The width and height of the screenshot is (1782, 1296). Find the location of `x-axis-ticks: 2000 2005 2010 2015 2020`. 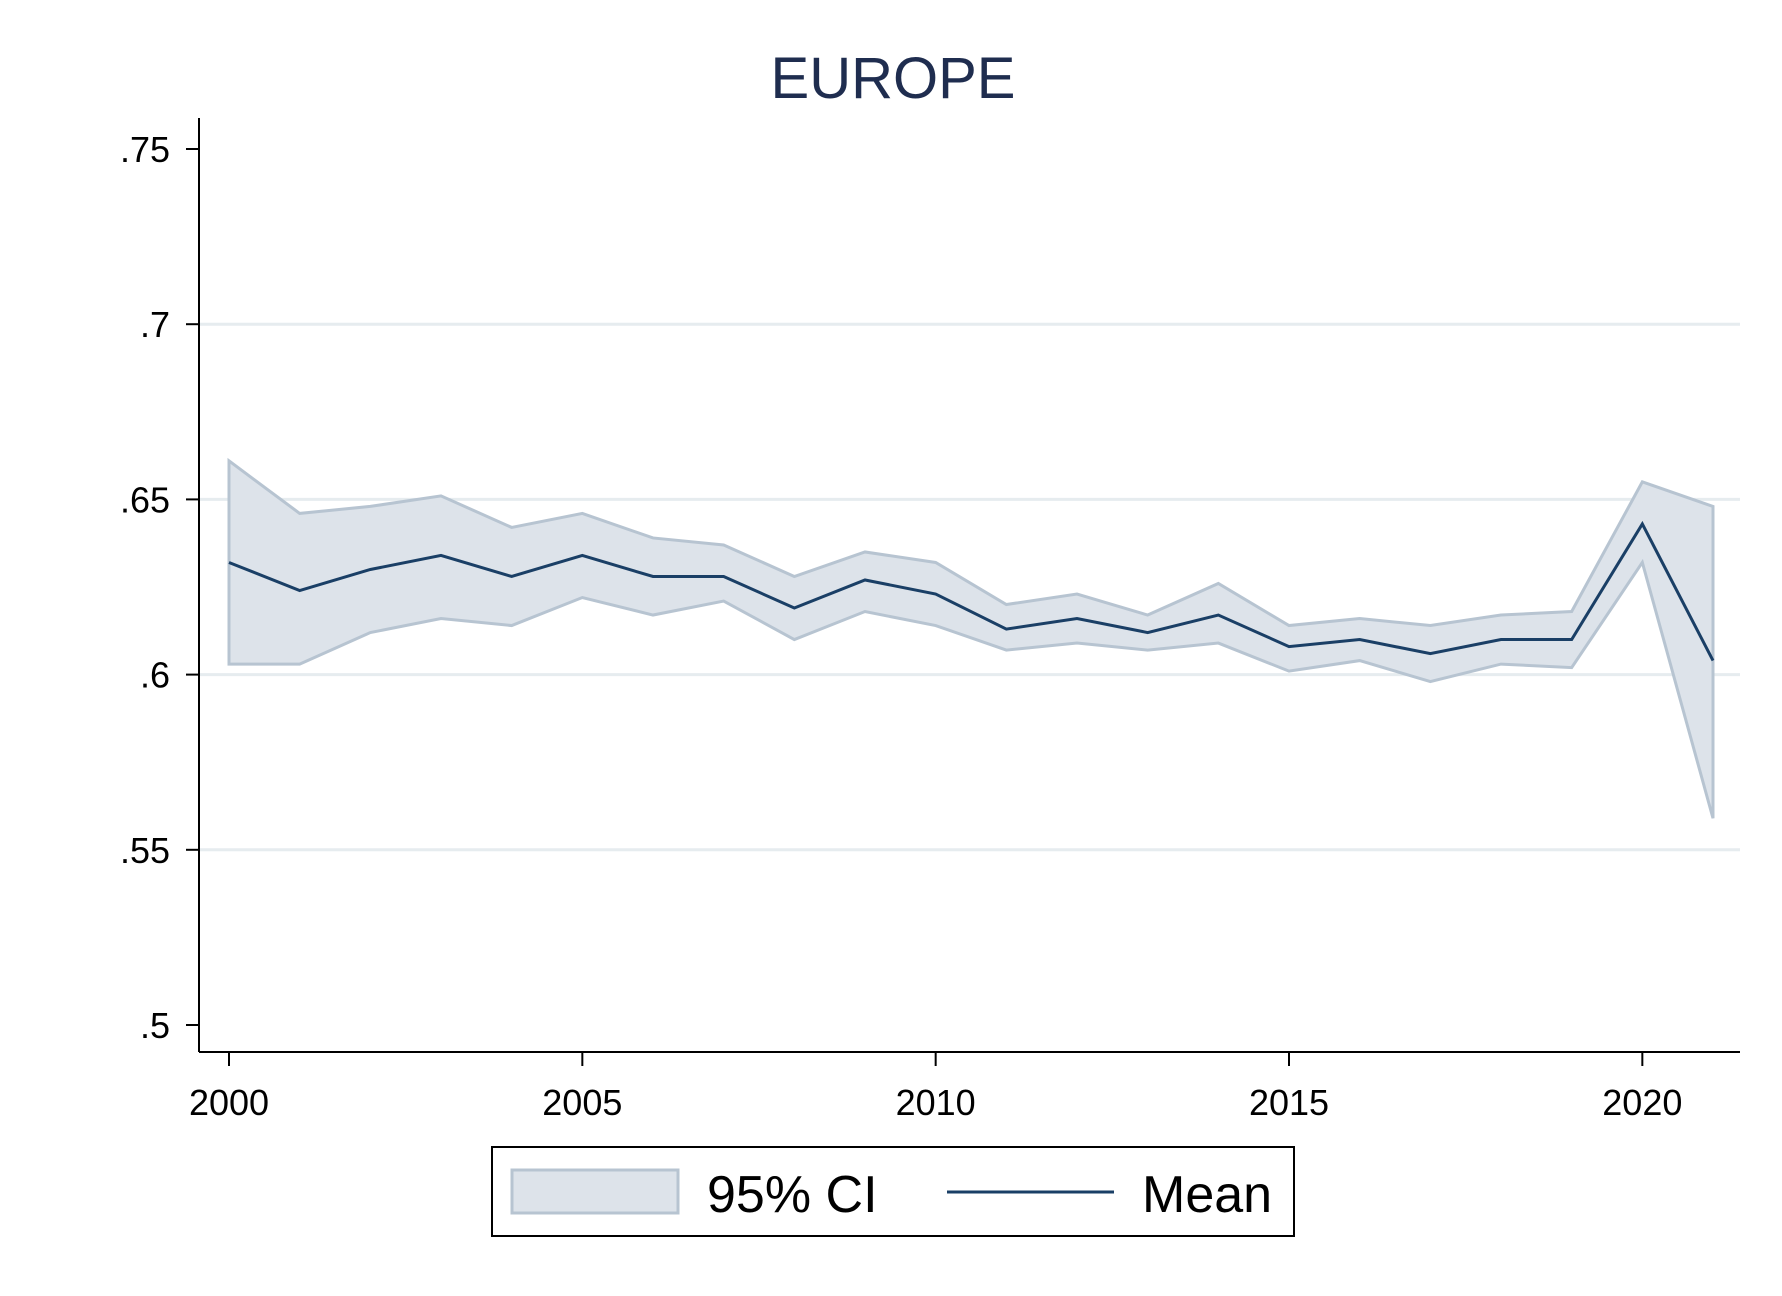

x-axis-ticks: 2000 2005 2010 2015 2020 is located at coordinates (935, 1087).